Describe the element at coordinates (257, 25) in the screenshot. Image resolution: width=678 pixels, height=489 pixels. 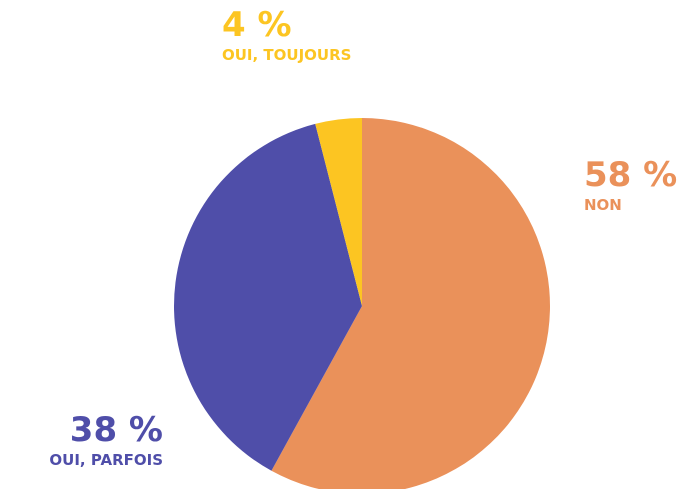
I see `value-label-oui-toujours: 4 %` at that location.